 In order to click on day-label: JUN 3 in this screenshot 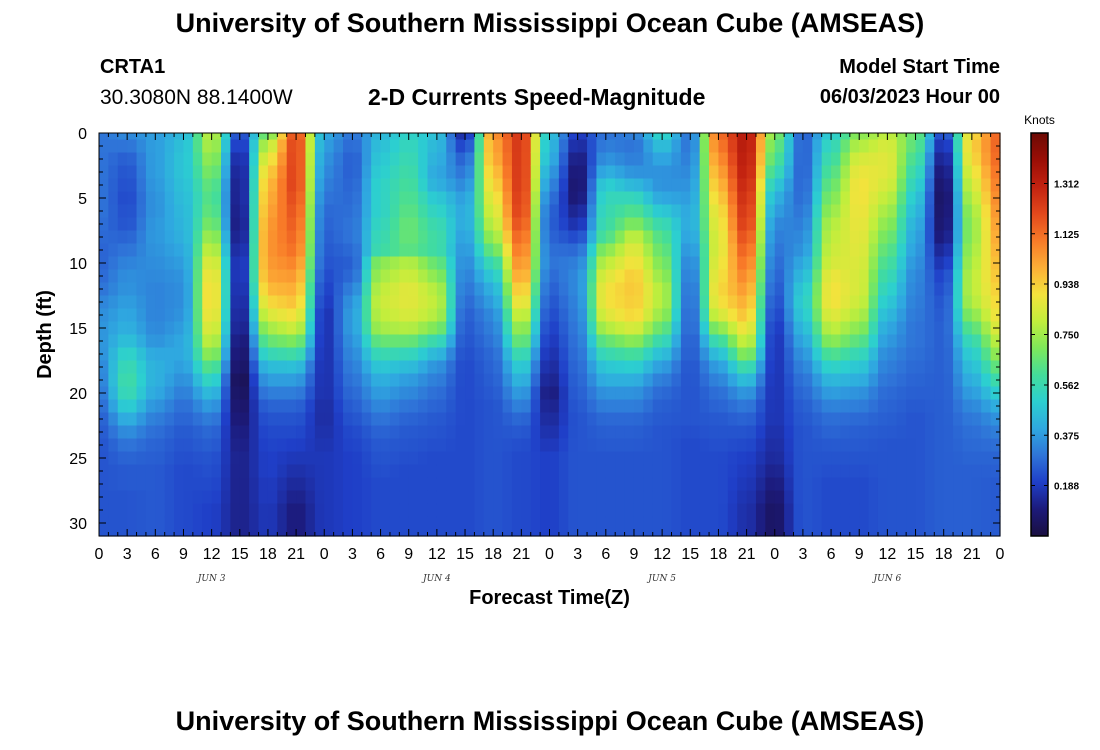, I will do `click(211, 579)`.